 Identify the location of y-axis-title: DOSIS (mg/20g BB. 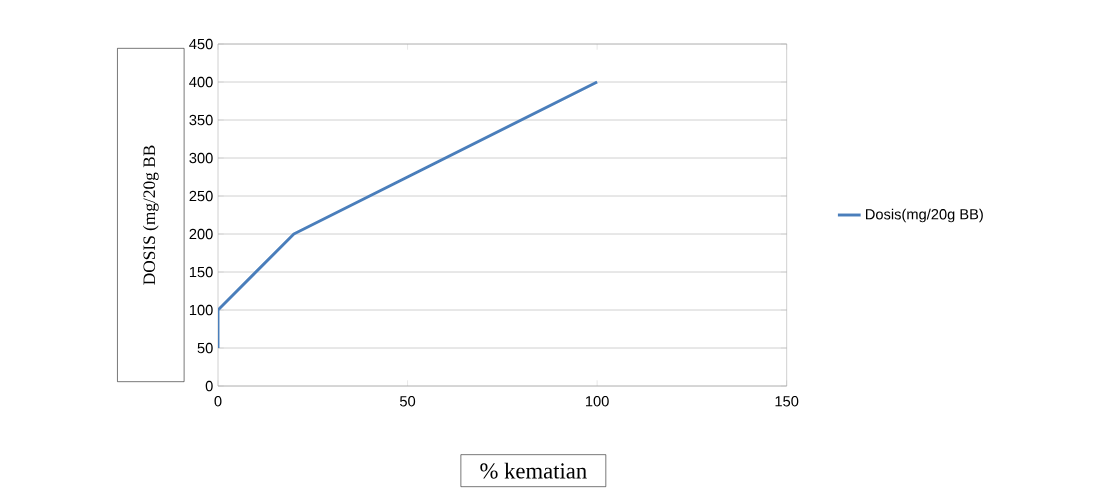
(150, 215).